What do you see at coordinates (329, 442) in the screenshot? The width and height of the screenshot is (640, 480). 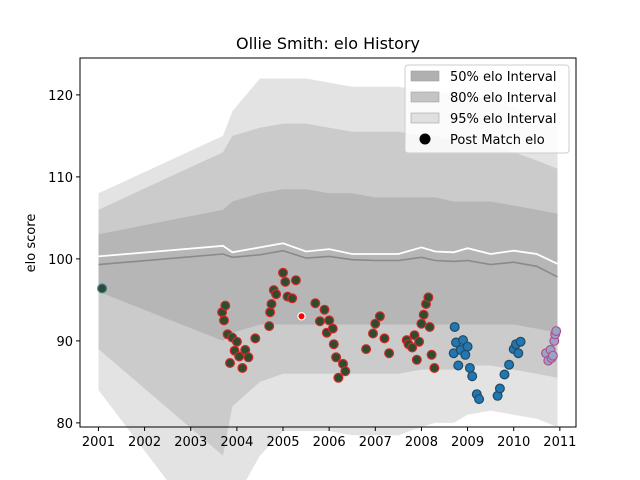 I see `x-tick-label: 2006` at bounding box center [329, 442].